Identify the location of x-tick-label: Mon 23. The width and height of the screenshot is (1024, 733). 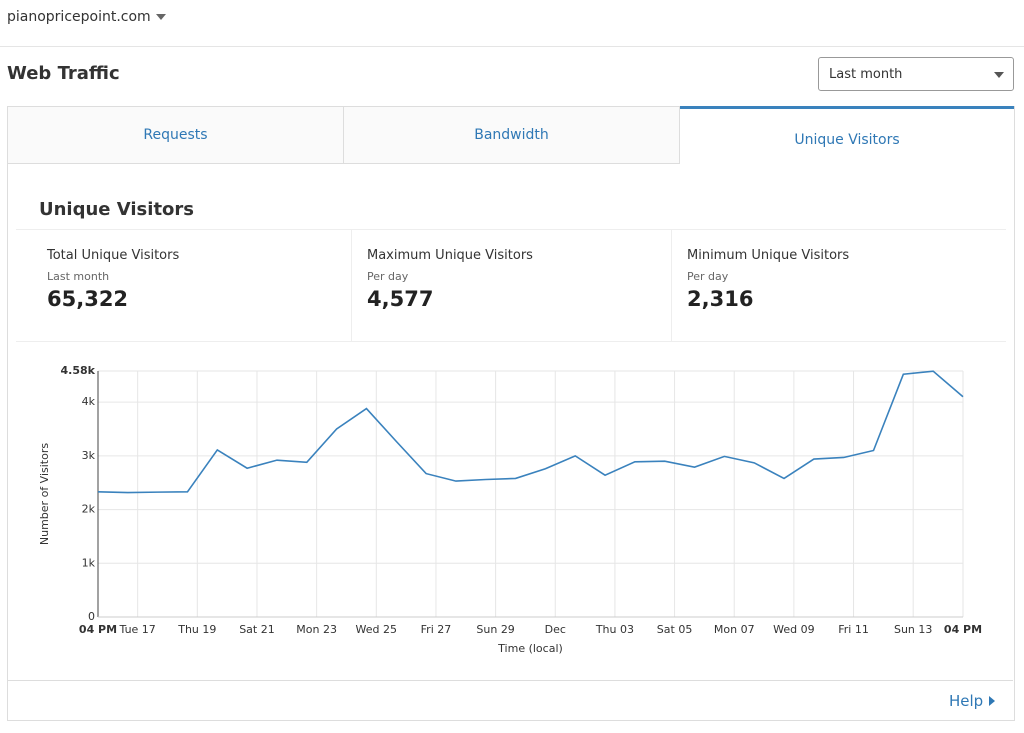
(316, 629).